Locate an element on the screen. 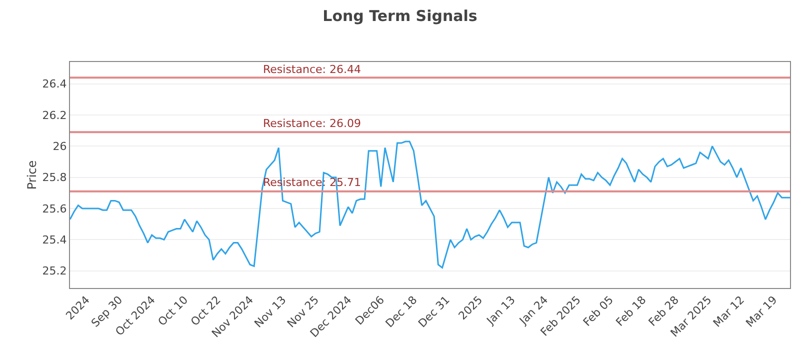 The height and width of the screenshot is (350, 800). x-tick-label: Dec 31 is located at coordinates (434, 312).